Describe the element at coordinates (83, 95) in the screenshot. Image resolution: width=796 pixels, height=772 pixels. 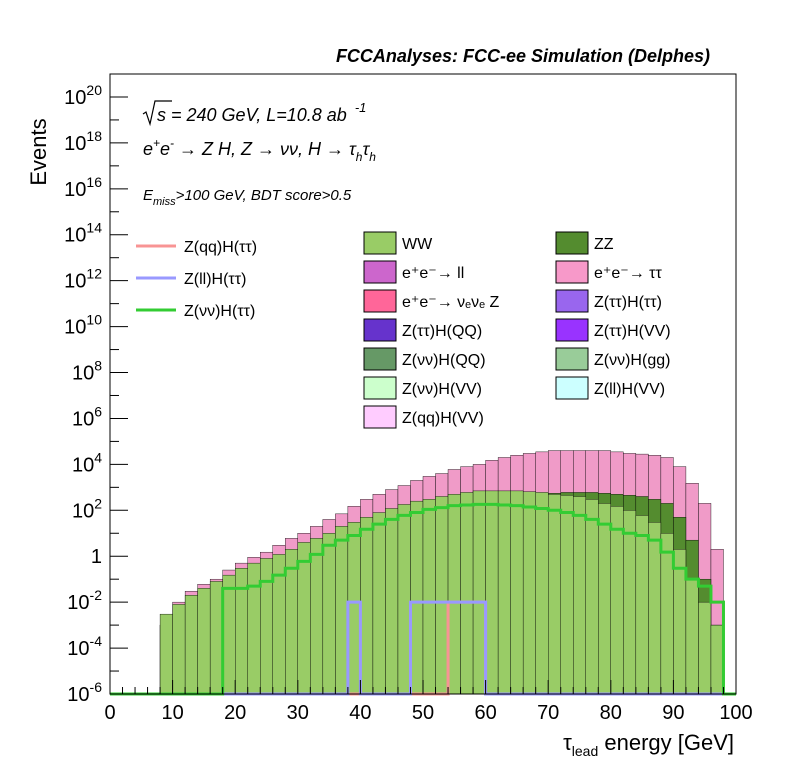
I see `y-tick-label: 10²⁰` at that location.